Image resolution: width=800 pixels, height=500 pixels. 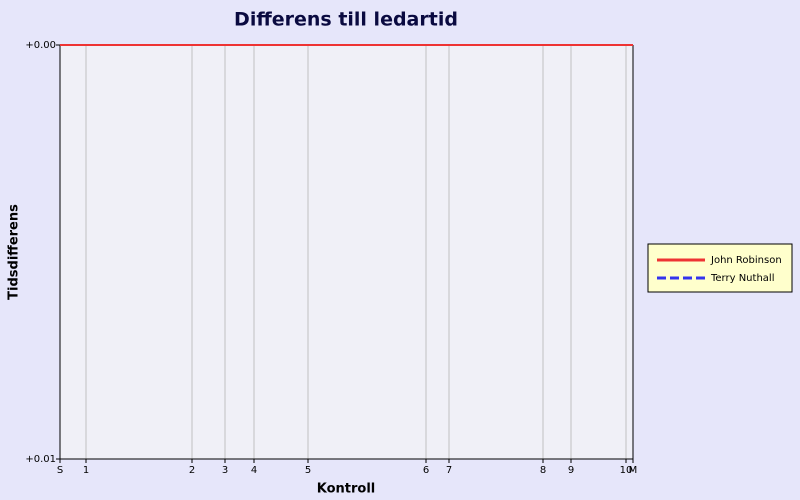 What do you see at coordinates (626, 470) in the screenshot?
I see `x-tick-label: 10` at bounding box center [626, 470].